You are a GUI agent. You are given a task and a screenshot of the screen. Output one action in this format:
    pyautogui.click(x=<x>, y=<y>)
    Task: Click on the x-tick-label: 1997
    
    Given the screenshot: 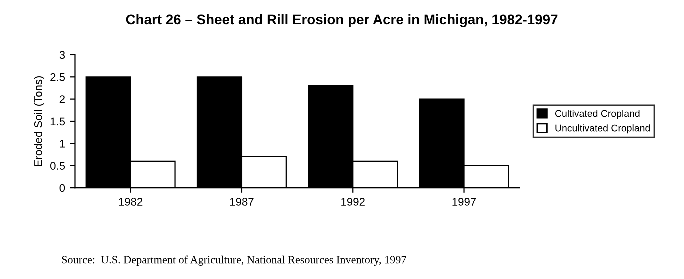 What is the action you would take?
    pyautogui.click(x=464, y=202)
    